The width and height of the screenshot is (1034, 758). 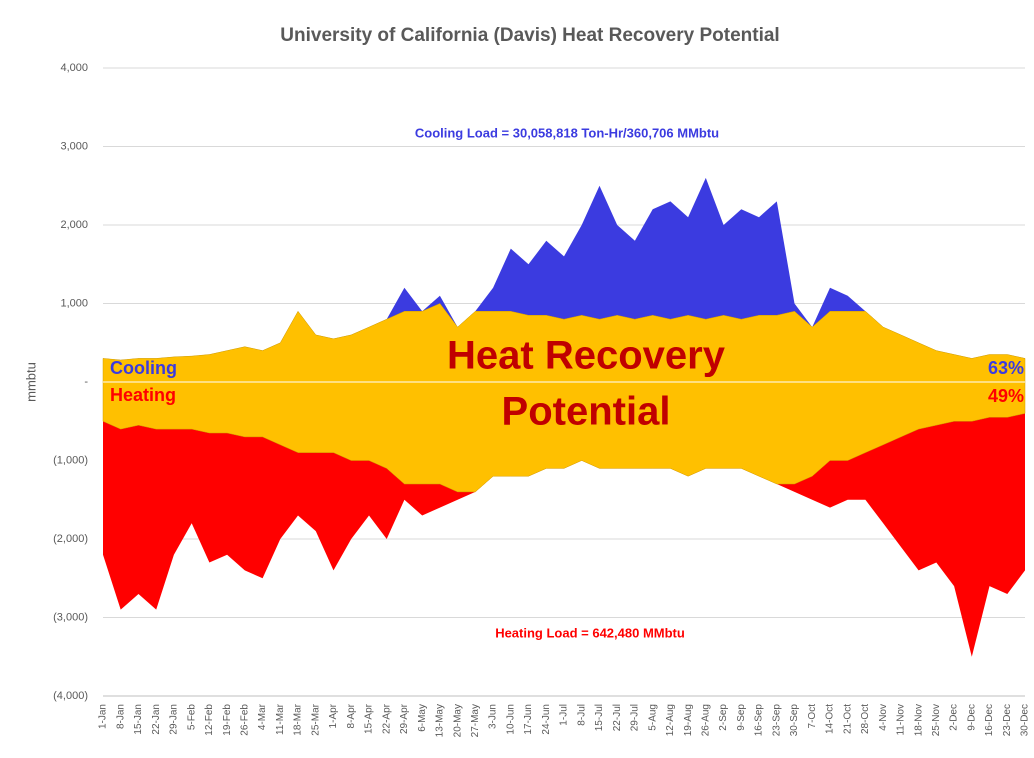 What do you see at coordinates (138, 719) in the screenshot?
I see `x-tick-label: 15-Jan` at bounding box center [138, 719].